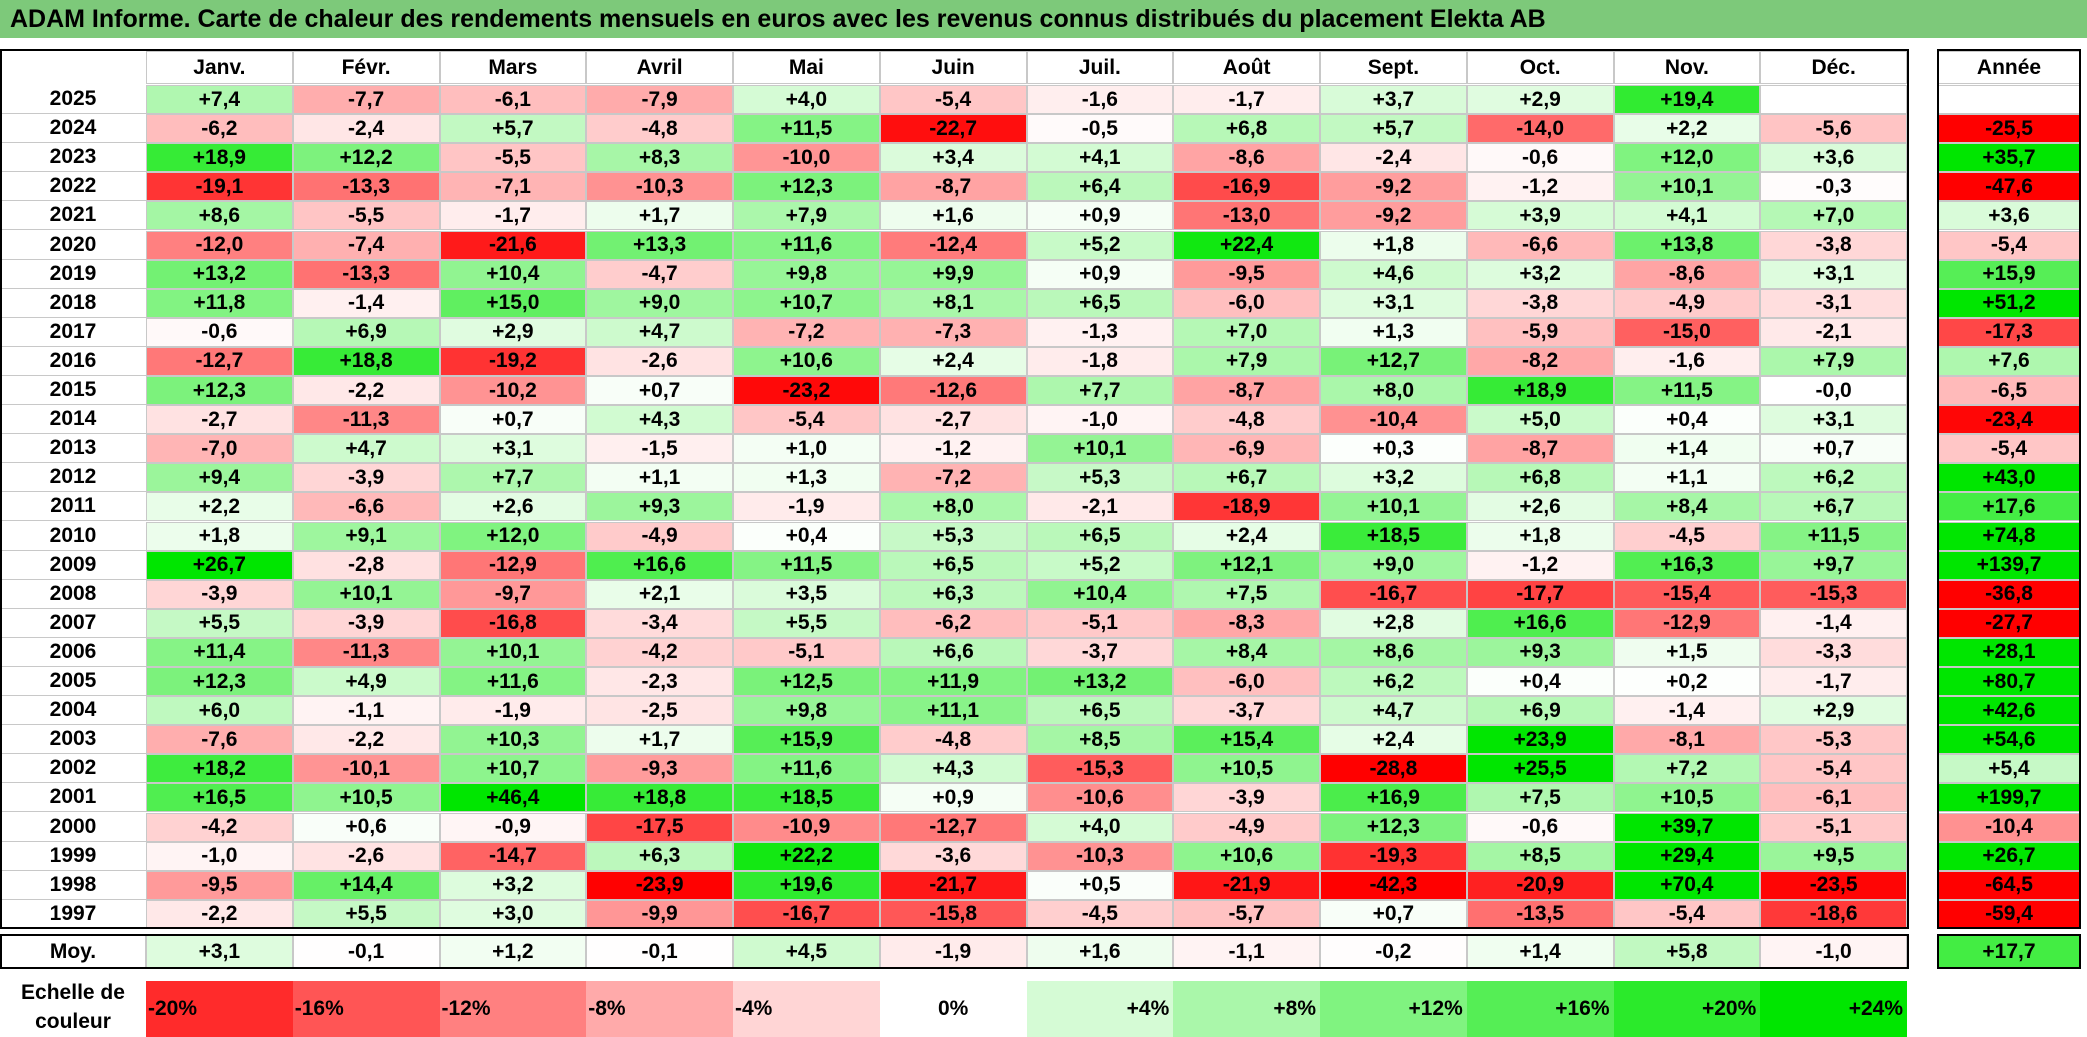 The image size is (2087, 1037). Describe the element at coordinates (953, 536) in the screenshot. I see `heatmap-cell: +5,3` at that location.